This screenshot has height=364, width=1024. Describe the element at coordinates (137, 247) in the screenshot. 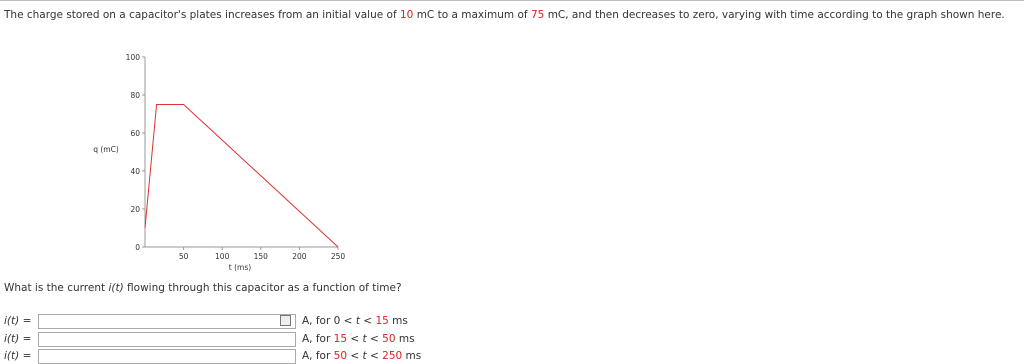

I see `y-tick-label: 0` at that location.